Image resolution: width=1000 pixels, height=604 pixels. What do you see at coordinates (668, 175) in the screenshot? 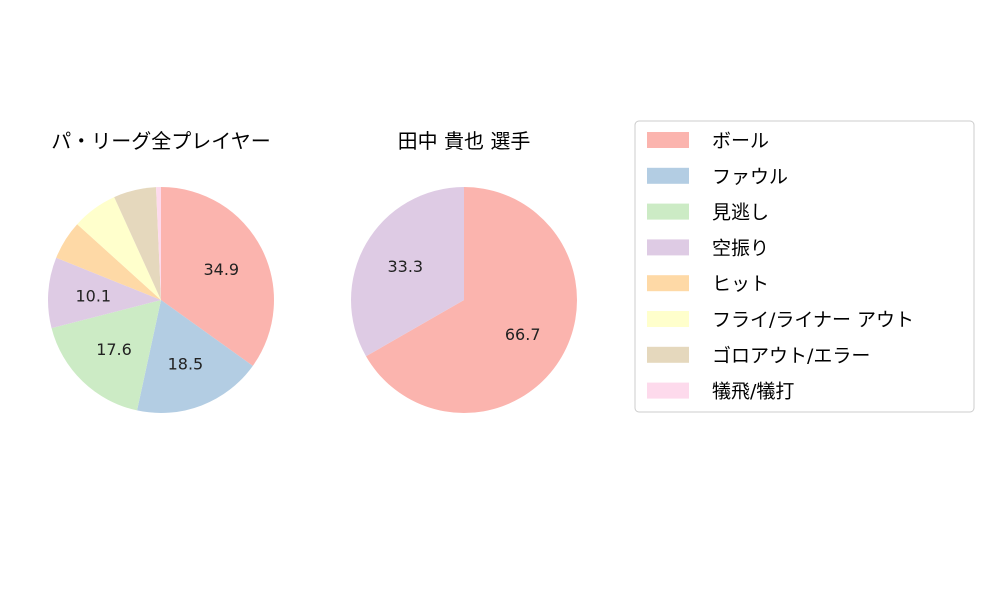
I see `legend-swatch-ファウル` at bounding box center [668, 175].